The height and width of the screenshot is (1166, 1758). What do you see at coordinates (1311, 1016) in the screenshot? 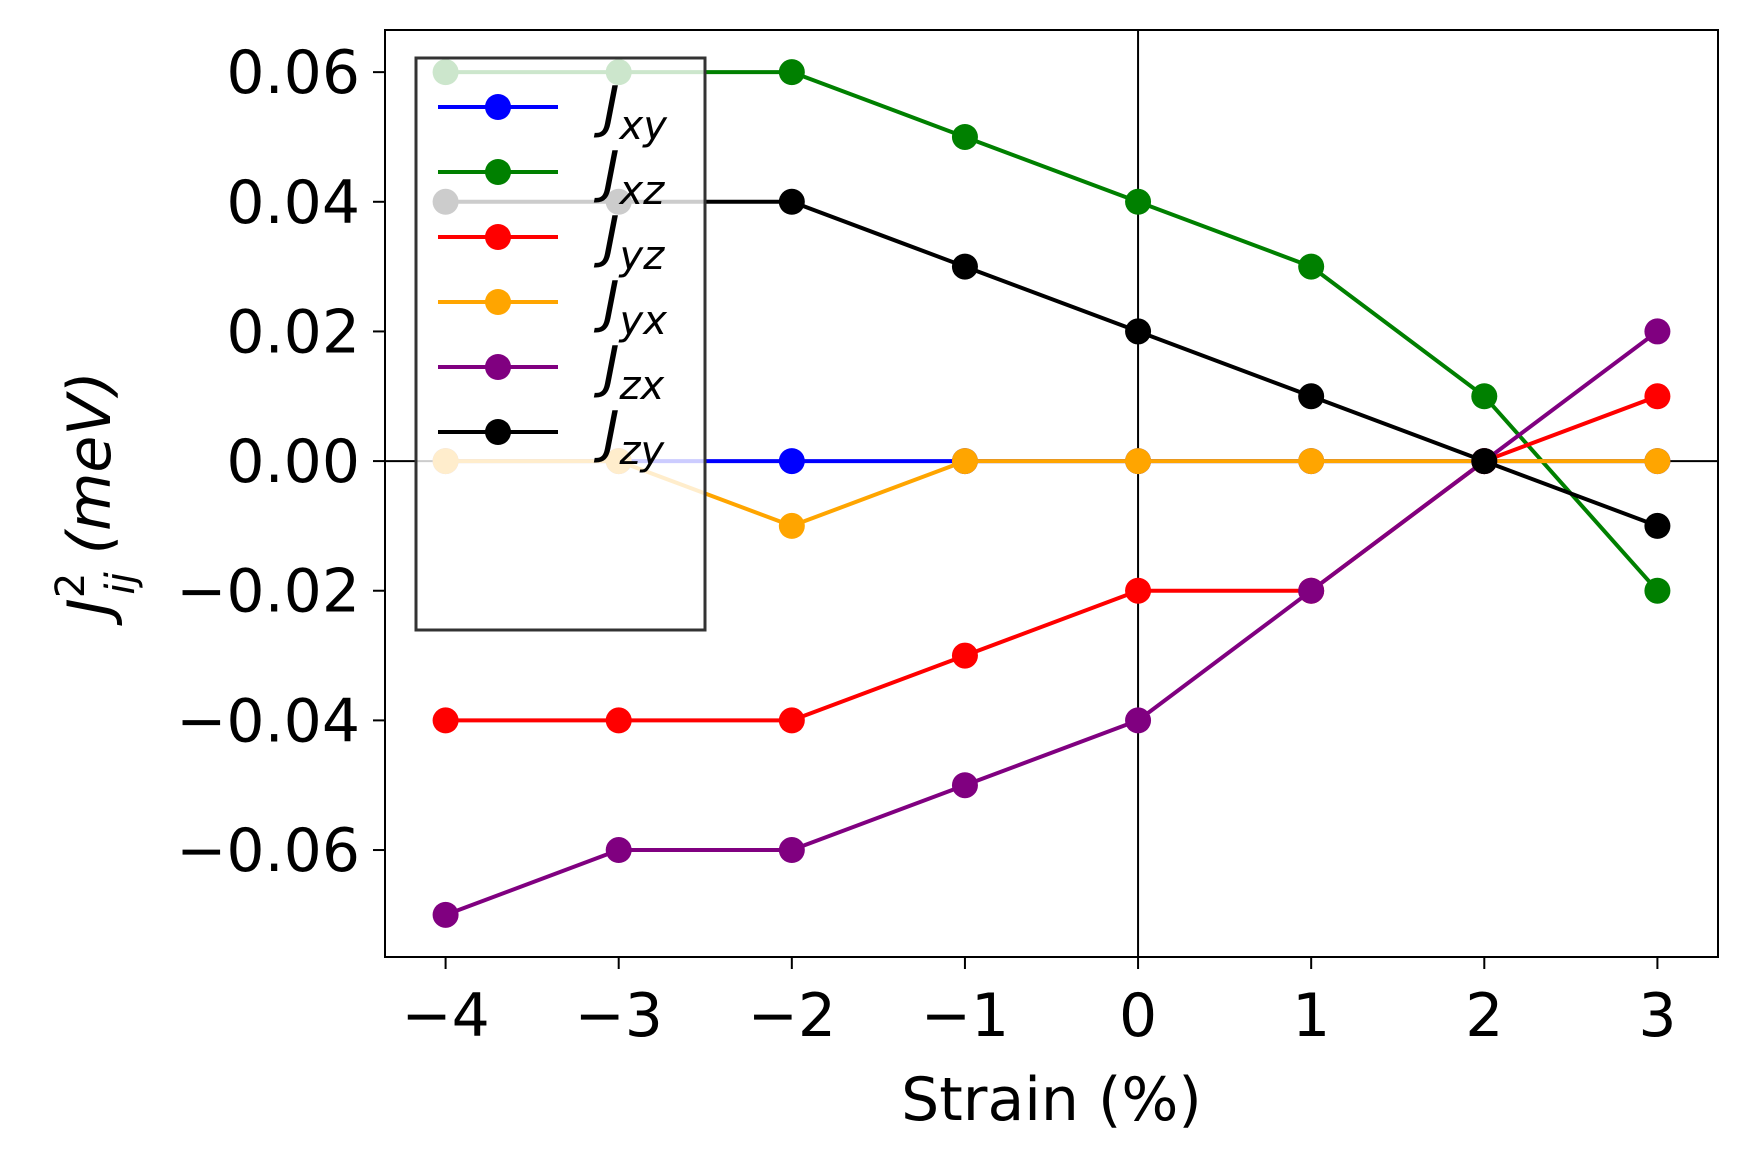
I see `x-tick-label: 1` at bounding box center [1311, 1016].